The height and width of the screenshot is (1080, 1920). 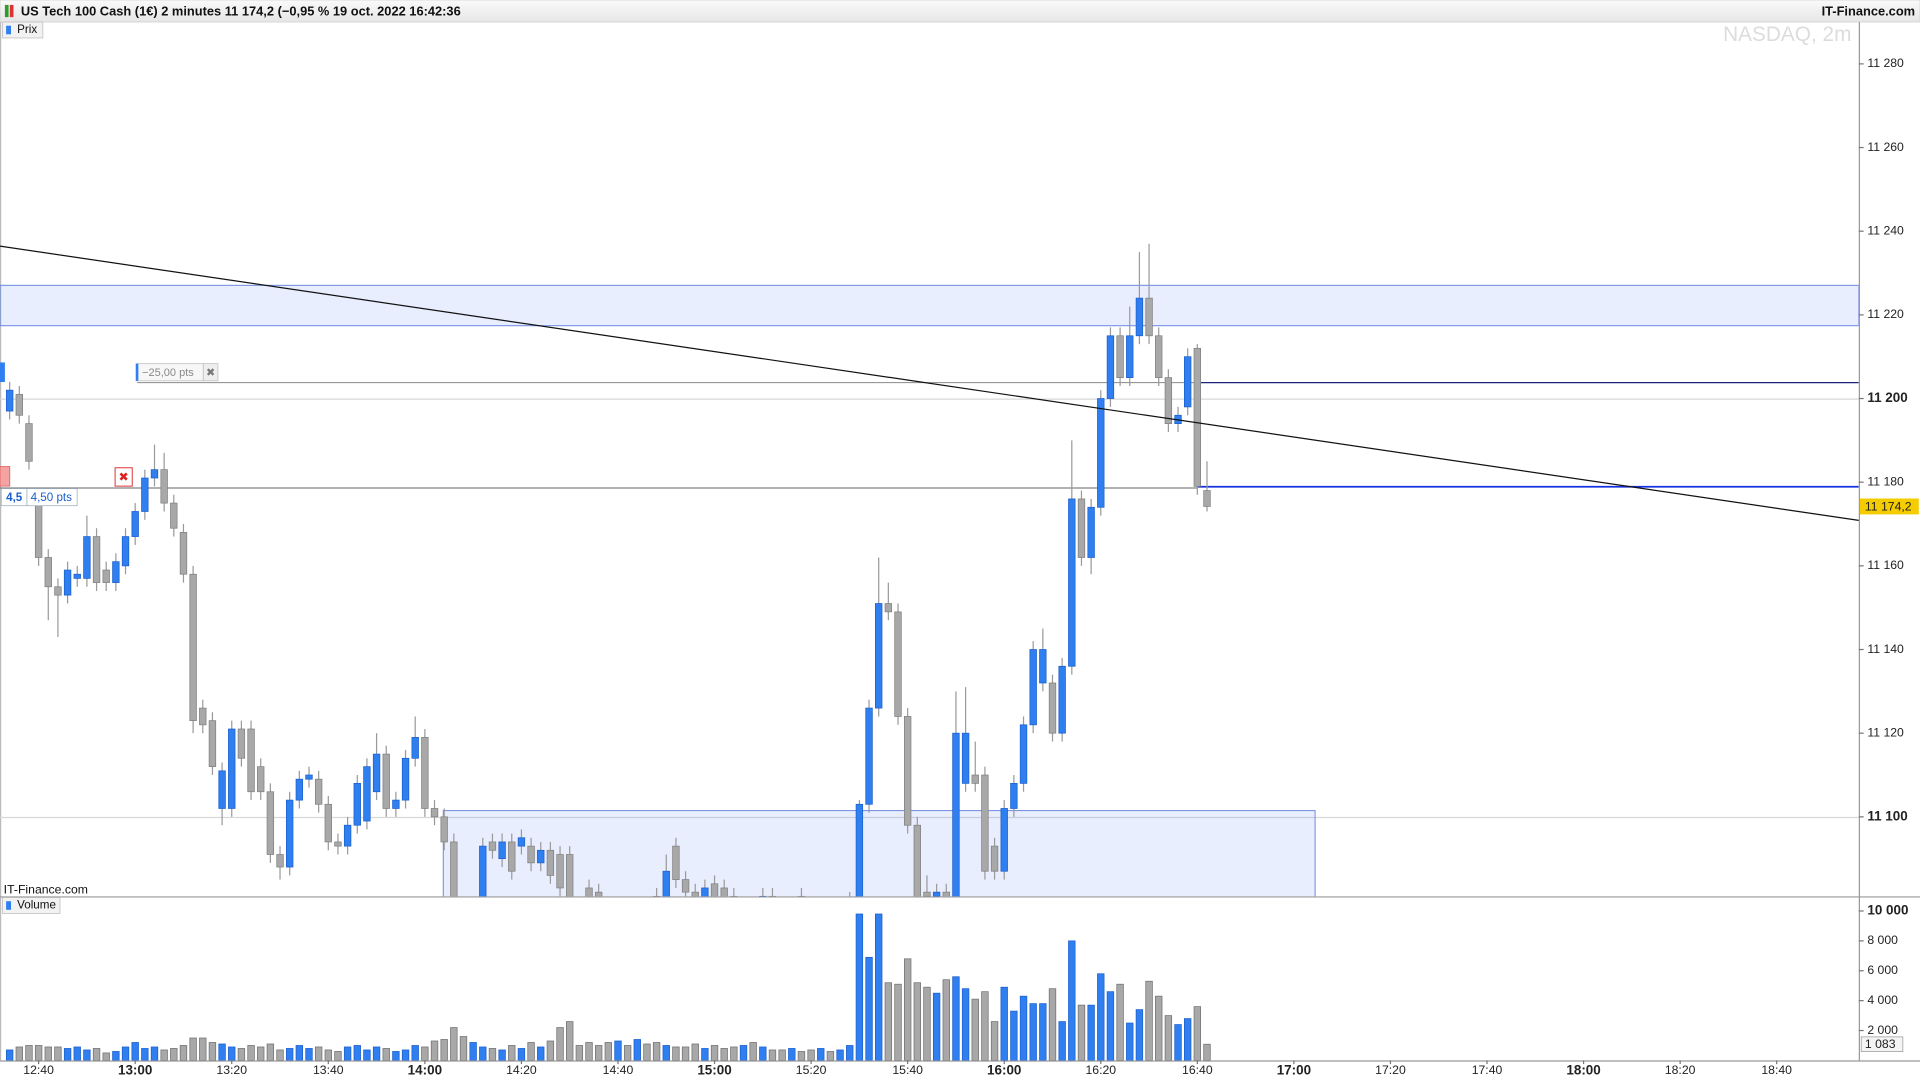 What do you see at coordinates (1885, 732) in the screenshot?
I see `y-tick-label: 11 120` at bounding box center [1885, 732].